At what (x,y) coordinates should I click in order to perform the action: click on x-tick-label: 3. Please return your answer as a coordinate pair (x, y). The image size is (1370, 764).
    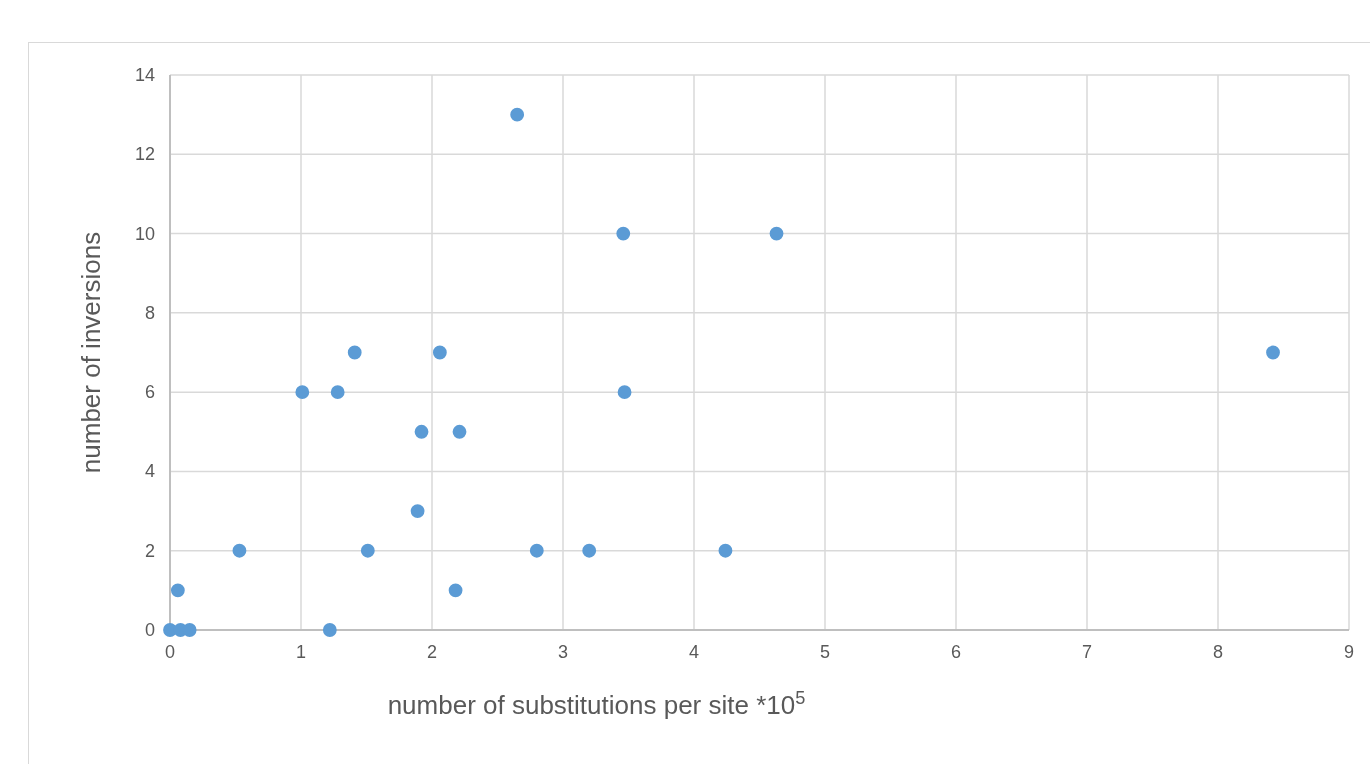
    Looking at the image, I should click on (563, 652).